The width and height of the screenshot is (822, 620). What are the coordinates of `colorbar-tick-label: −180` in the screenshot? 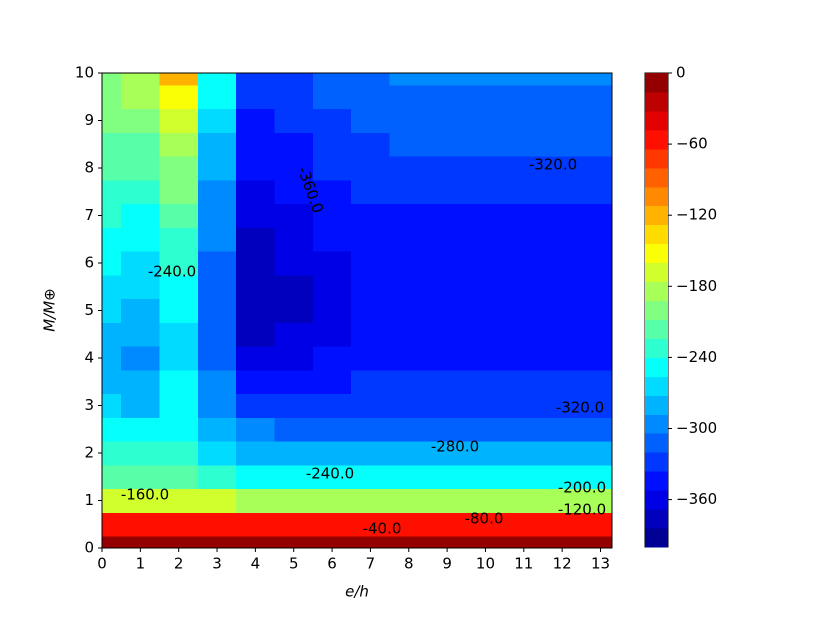 It's located at (696, 286).